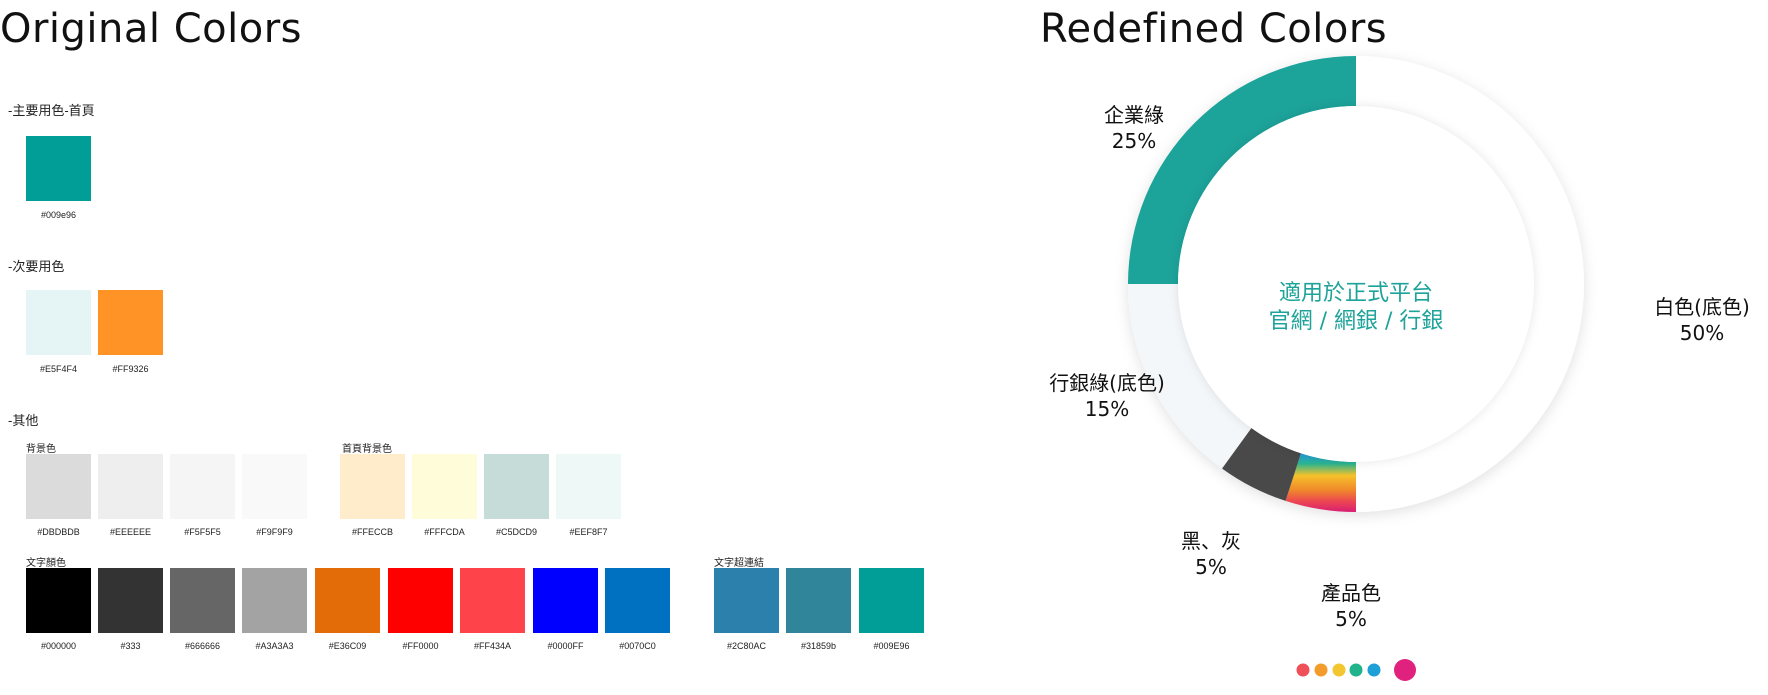 Image resolution: width=1768 pixels, height=695 pixels. Describe the element at coordinates (637, 646) in the screenshot. I see `color-code: #0070C0` at that location.